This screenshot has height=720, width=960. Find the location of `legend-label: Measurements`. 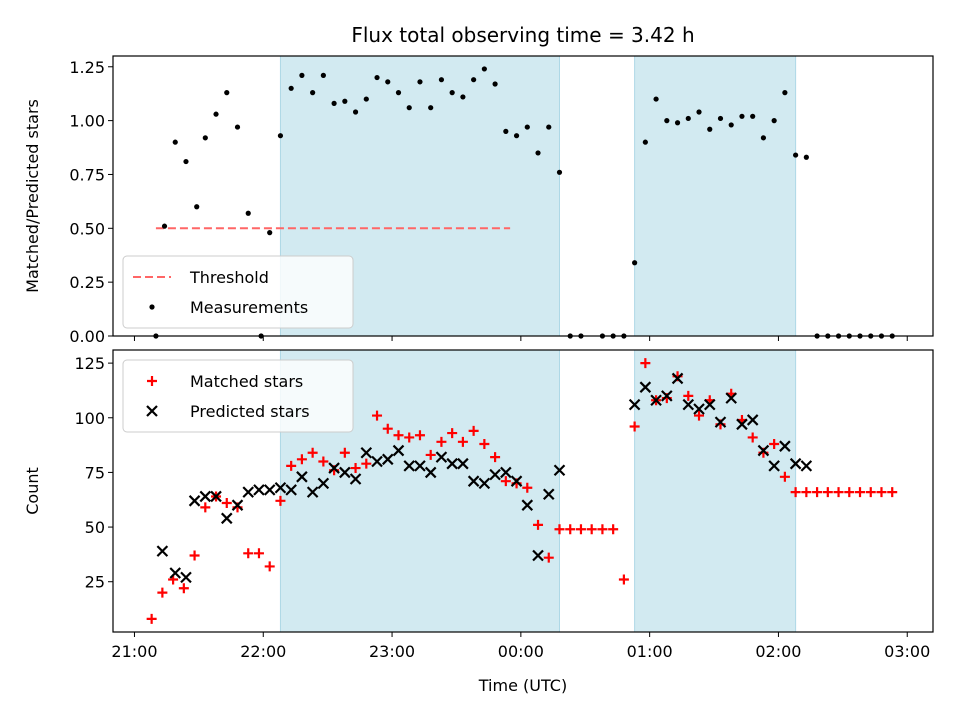

legend-label: Measurements is located at coordinates (249, 307).